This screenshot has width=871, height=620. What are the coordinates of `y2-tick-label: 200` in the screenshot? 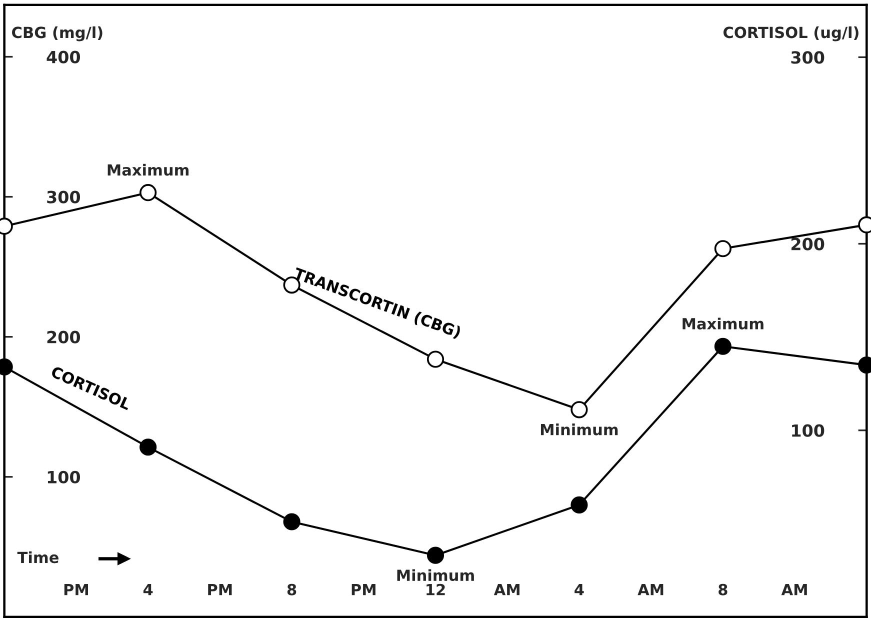 It's located at (808, 244).